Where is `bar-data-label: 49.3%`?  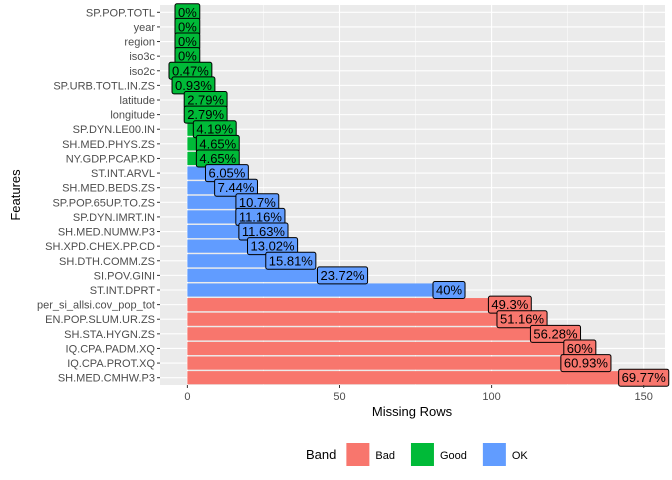 bar-data-label: 49.3% is located at coordinates (509, 304).